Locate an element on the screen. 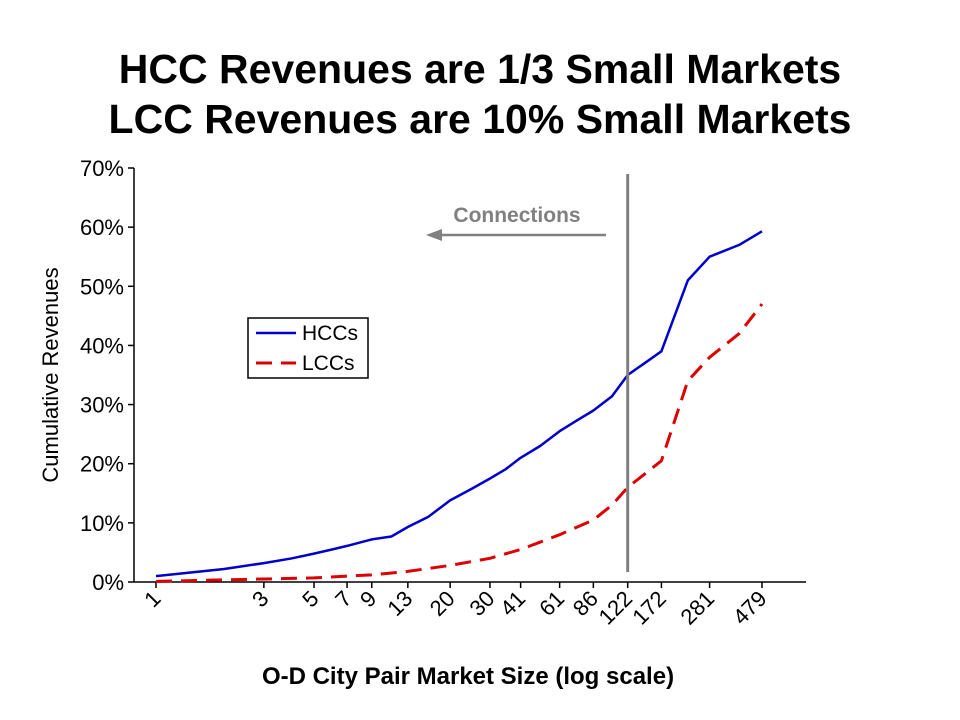  x-tick-label-13: 281 is located at coordinates (698, 608).